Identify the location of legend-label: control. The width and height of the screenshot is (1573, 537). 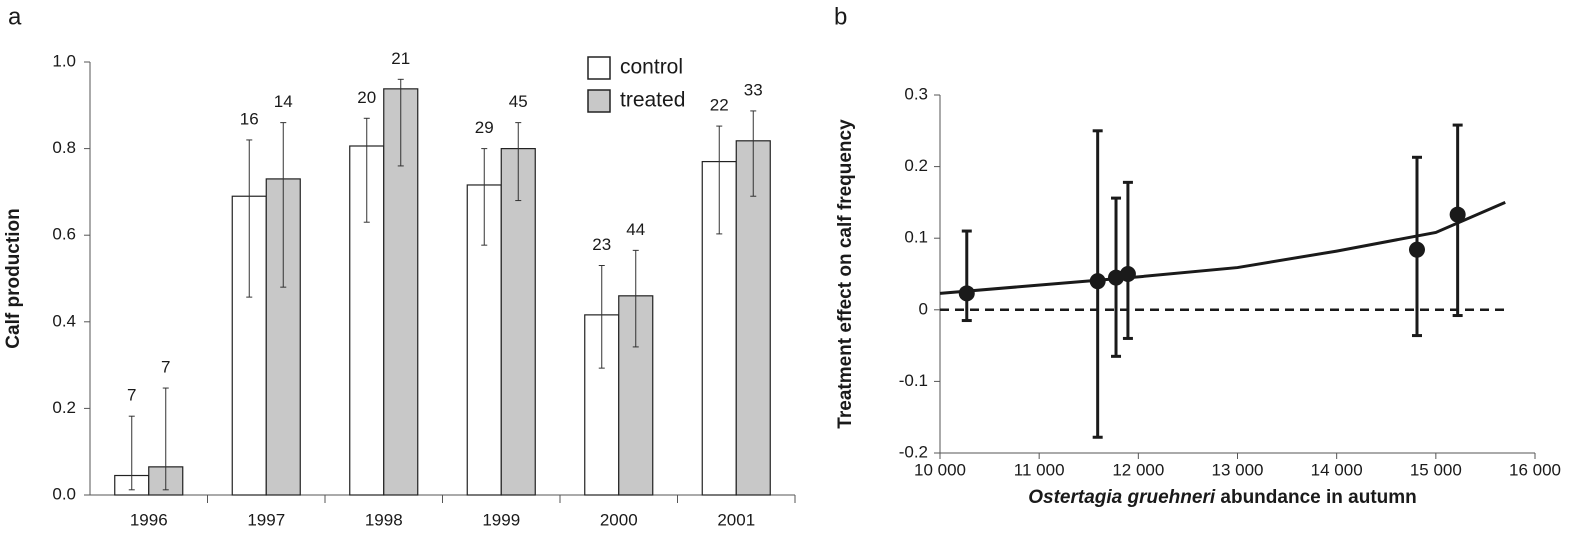
(651, 67).